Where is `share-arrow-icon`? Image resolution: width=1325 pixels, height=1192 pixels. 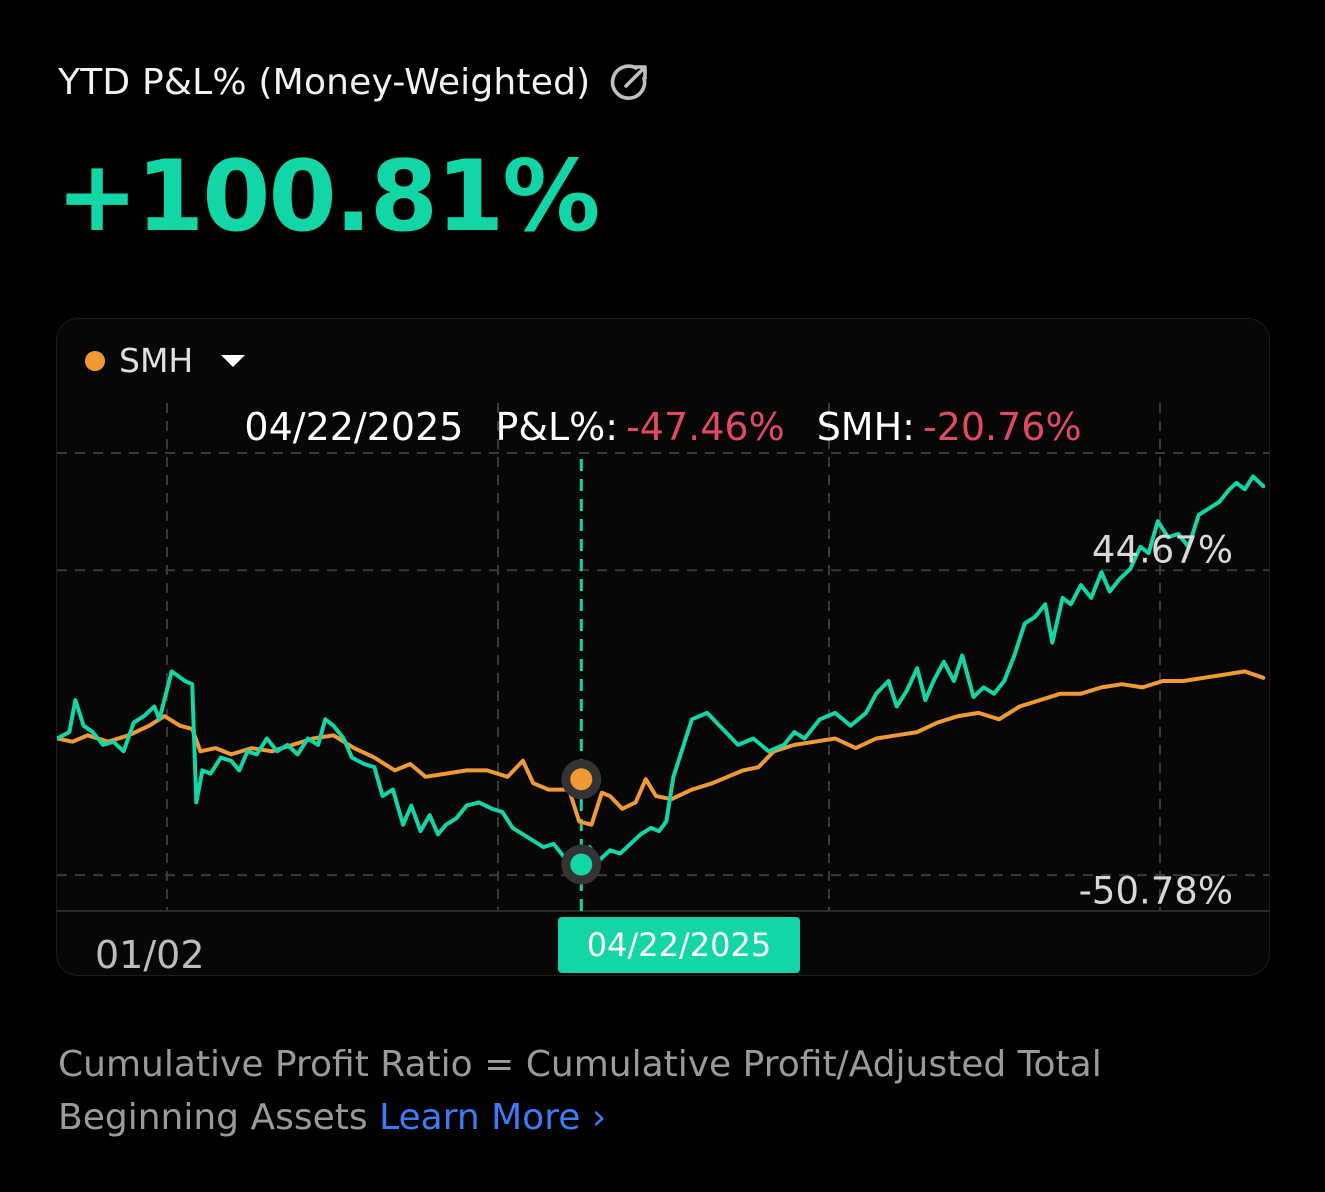
share-arrow-icon is located at coordinates (630, 82).